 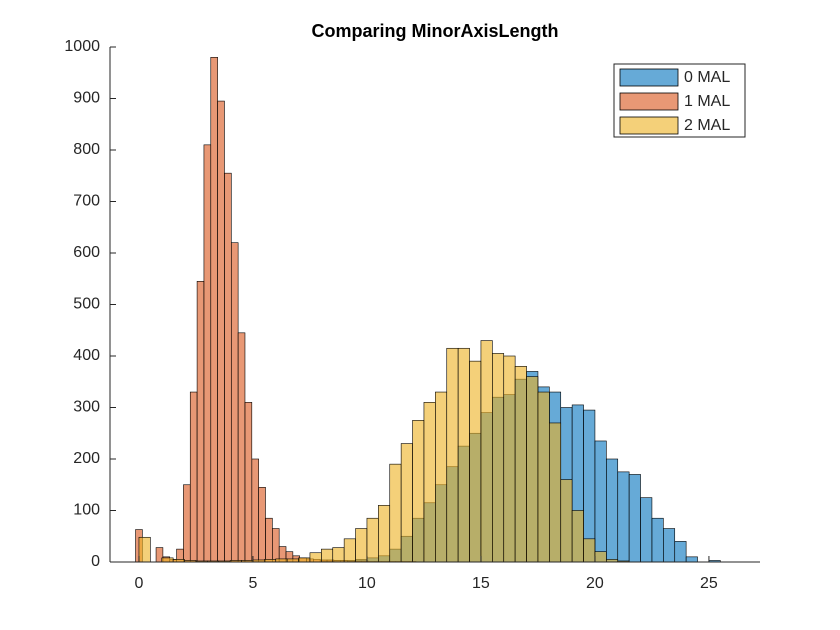 What do you see at coordinates (435, 31) in the screenshot?
I see `chart-title: Comparing MinorAxisLength` at bounding box center [435, 31].